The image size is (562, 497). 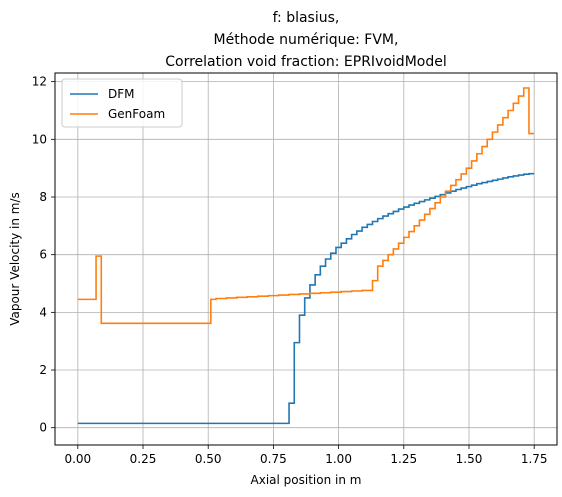 I want to click on chart-title-line-3: Correlation void fraction: EPRIvoidModel, so click(x=305, y=62).